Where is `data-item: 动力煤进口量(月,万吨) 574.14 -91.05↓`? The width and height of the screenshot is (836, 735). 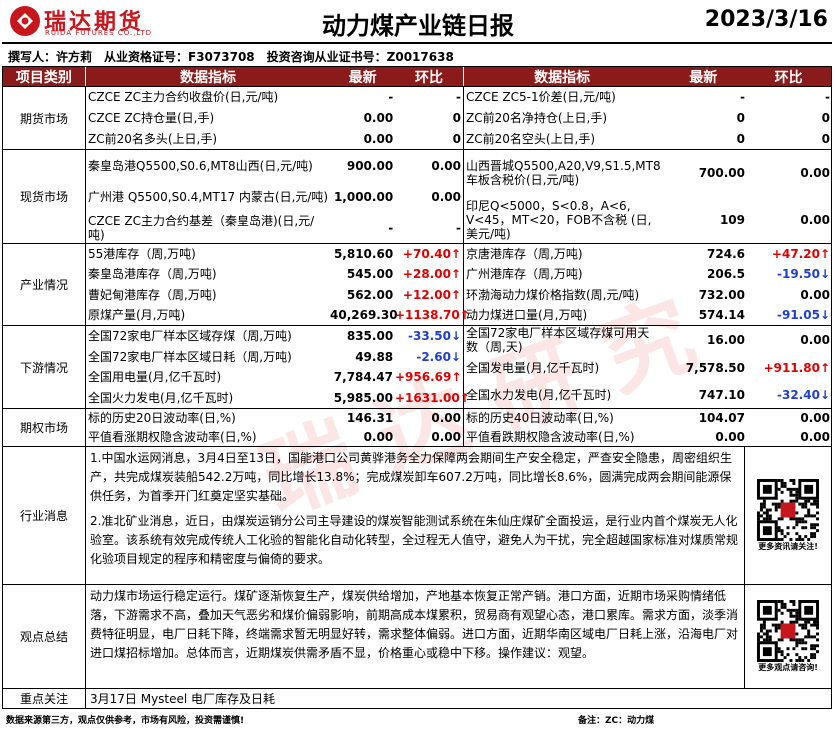 data-item: 动力煤进口量(月,万吨) 574.14 -91.05↓ is located at coordinates (648, 315).